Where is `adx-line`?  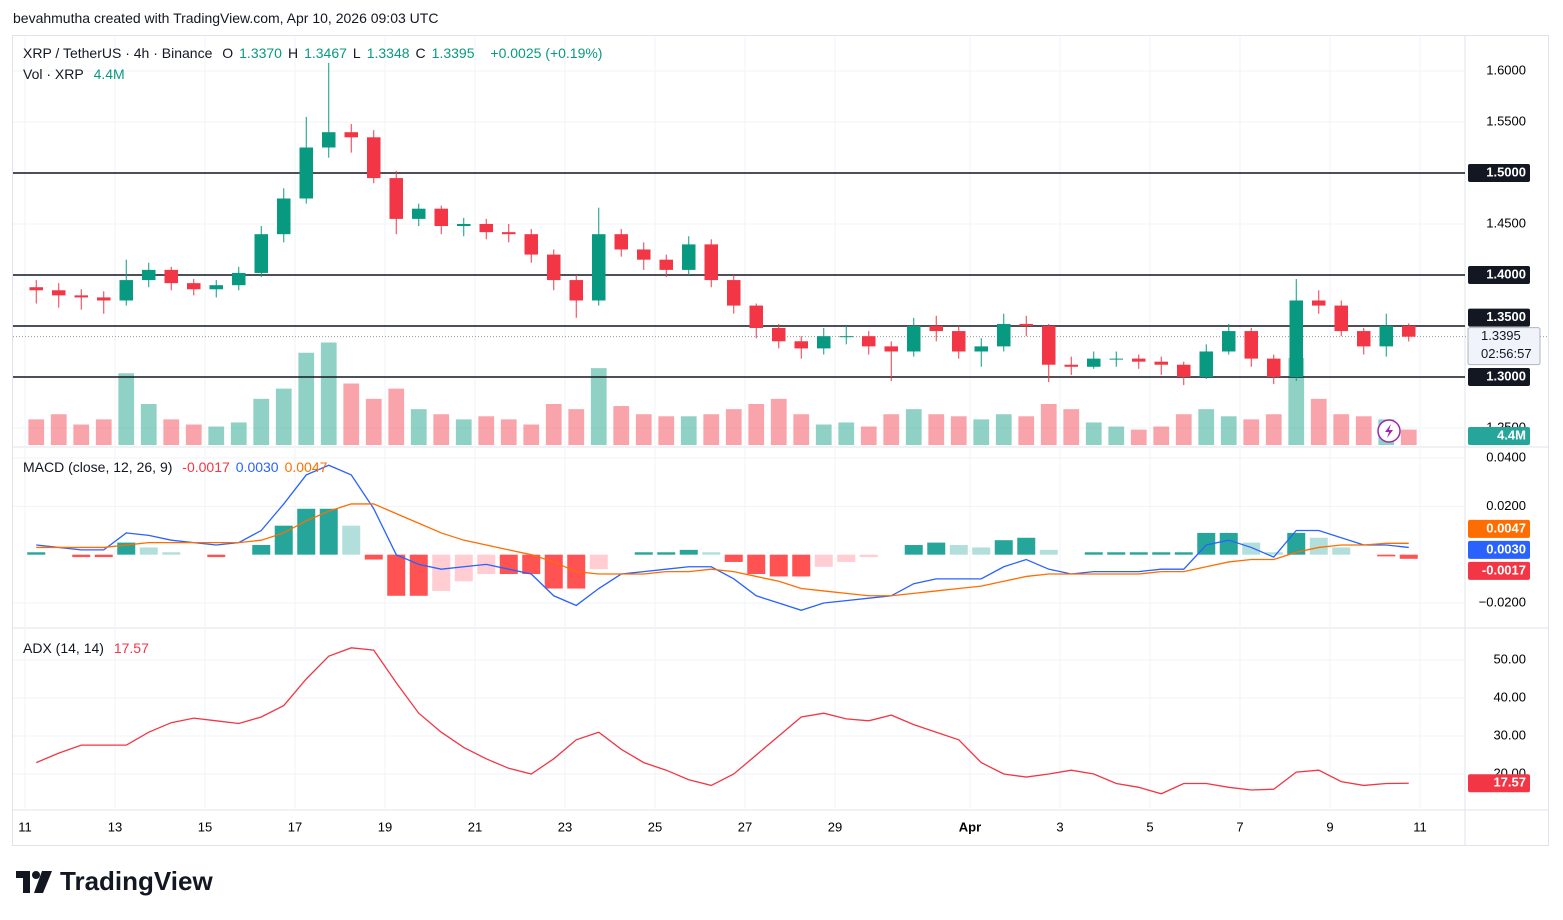 adx-line is located at coordinates (722, 721).